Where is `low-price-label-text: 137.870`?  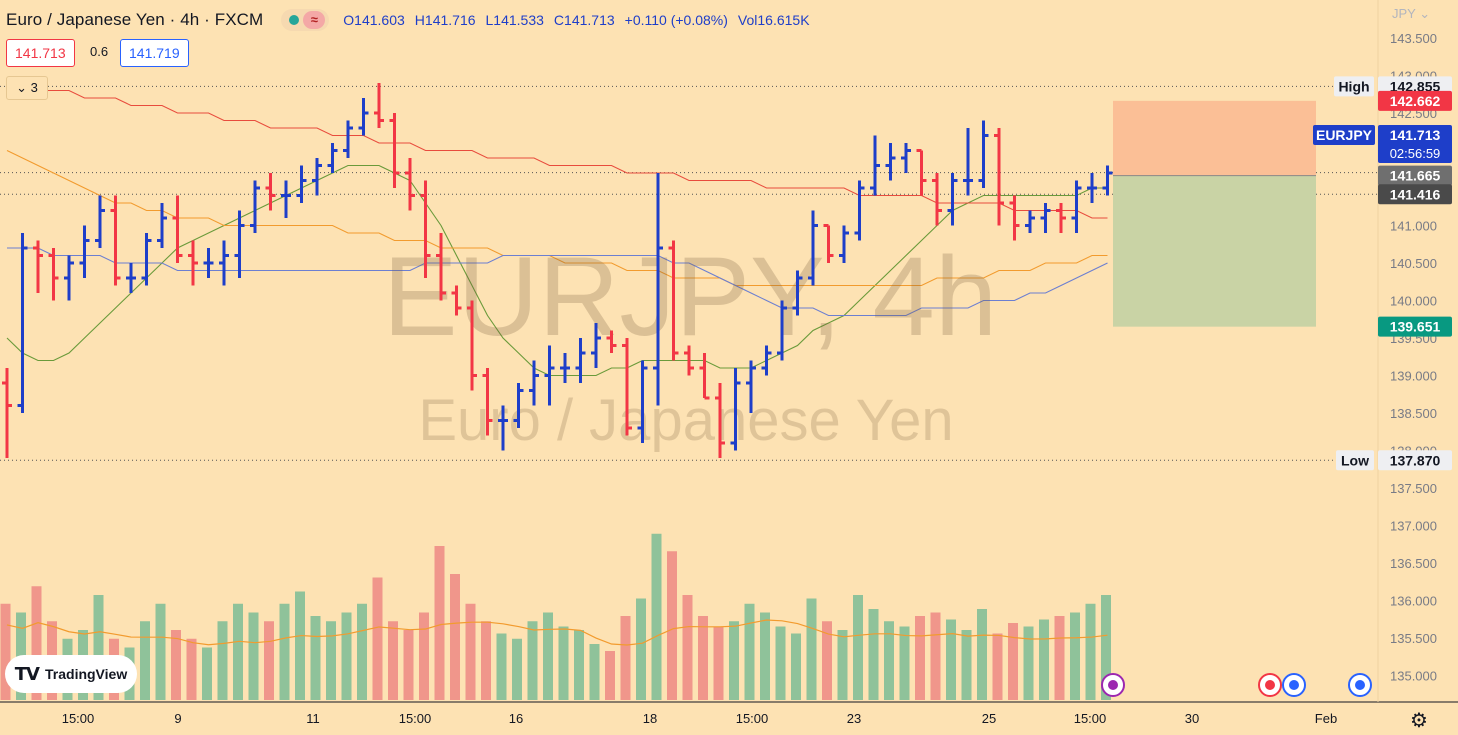 low-price-label-text: 137.870 is located at coordinates (1415, 460).